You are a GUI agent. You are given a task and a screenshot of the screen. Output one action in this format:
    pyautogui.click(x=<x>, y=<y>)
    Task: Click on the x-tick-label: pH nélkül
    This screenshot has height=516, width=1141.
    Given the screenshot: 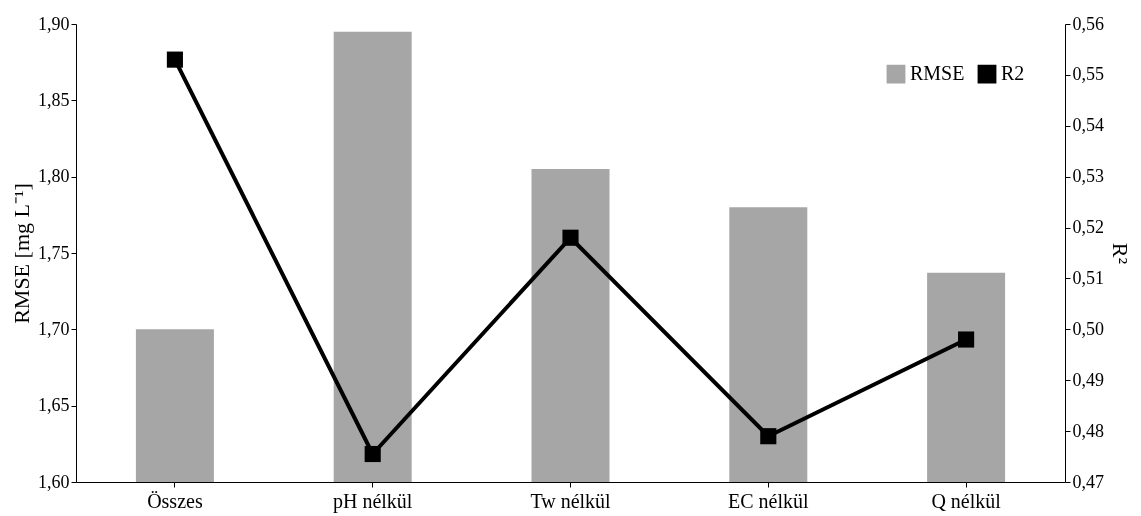 What is the action you would take?
    pyautogui.click(x=372, y=501)
    